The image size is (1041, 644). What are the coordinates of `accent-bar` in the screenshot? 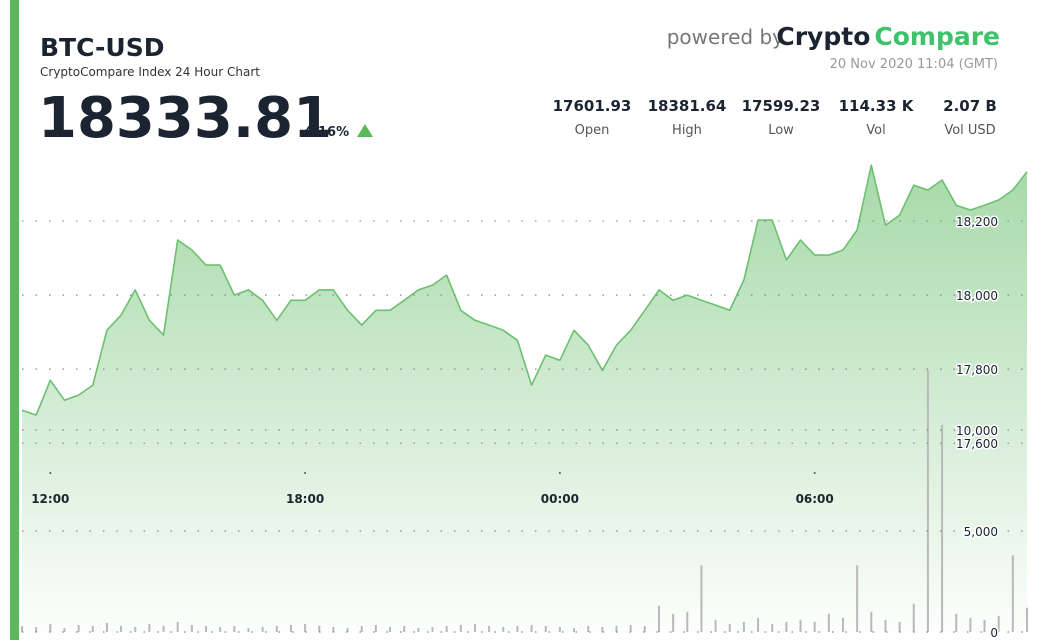 It's located at (14, 320).